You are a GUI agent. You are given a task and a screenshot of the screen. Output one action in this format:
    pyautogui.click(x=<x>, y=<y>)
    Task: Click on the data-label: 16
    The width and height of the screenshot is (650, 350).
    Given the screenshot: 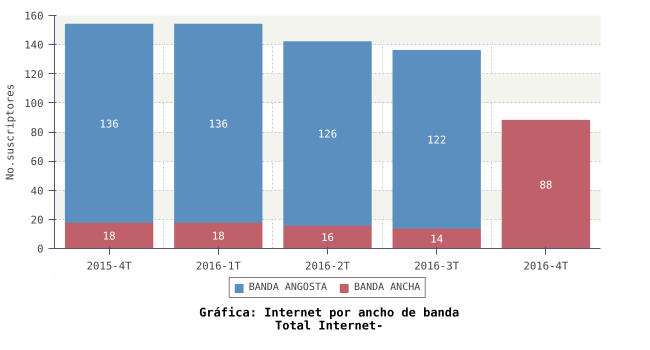 What is the action you would take?
    pyautogui.click(x=327, y=237)
    